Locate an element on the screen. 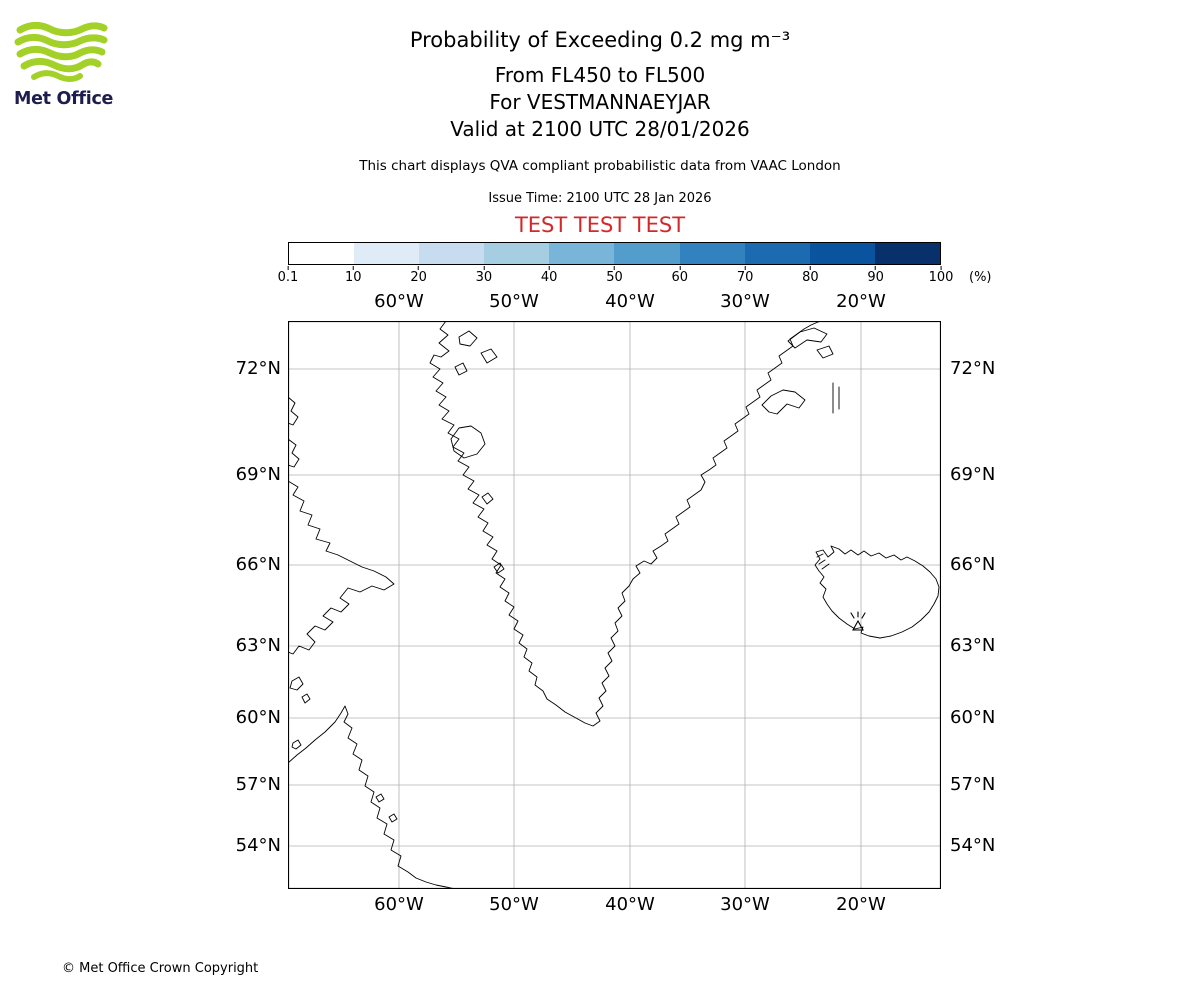 The width and height of the screenshot is (1200, 1000). colorbar-tick: 70 is located at coordinates (745, 275).